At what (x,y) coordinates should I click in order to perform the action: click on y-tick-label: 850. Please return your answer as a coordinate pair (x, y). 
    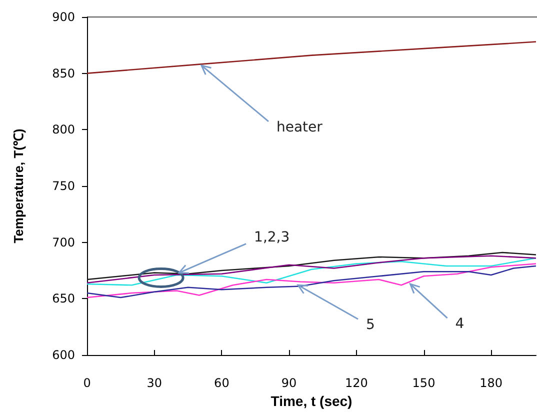
    Looking at the image, I should click on (63, 73).